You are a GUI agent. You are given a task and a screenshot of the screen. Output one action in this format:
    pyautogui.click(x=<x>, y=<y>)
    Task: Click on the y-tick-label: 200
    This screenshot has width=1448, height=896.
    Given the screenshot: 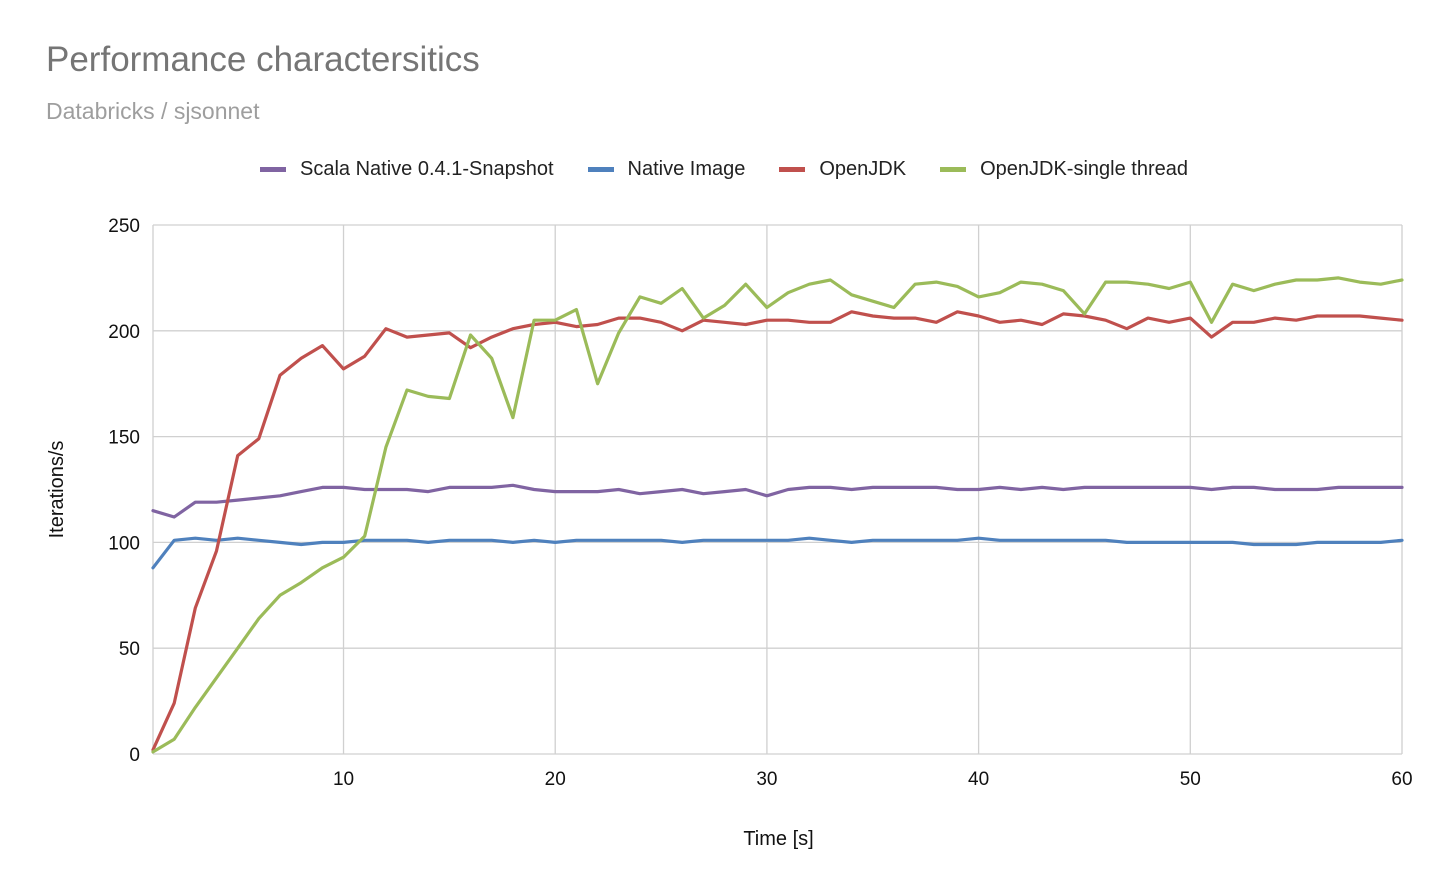 What is the action you would take?
    pyautogui.click(x=124, y=332)
    